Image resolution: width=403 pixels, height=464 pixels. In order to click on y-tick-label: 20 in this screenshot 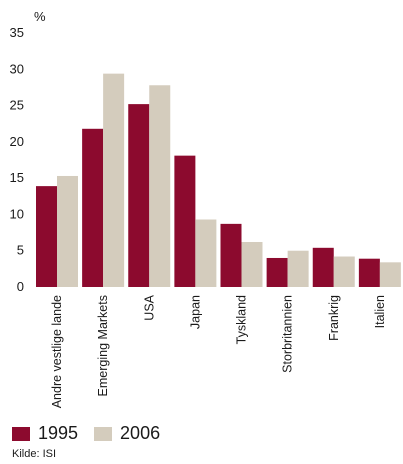, I will do `click(17, 141)`.